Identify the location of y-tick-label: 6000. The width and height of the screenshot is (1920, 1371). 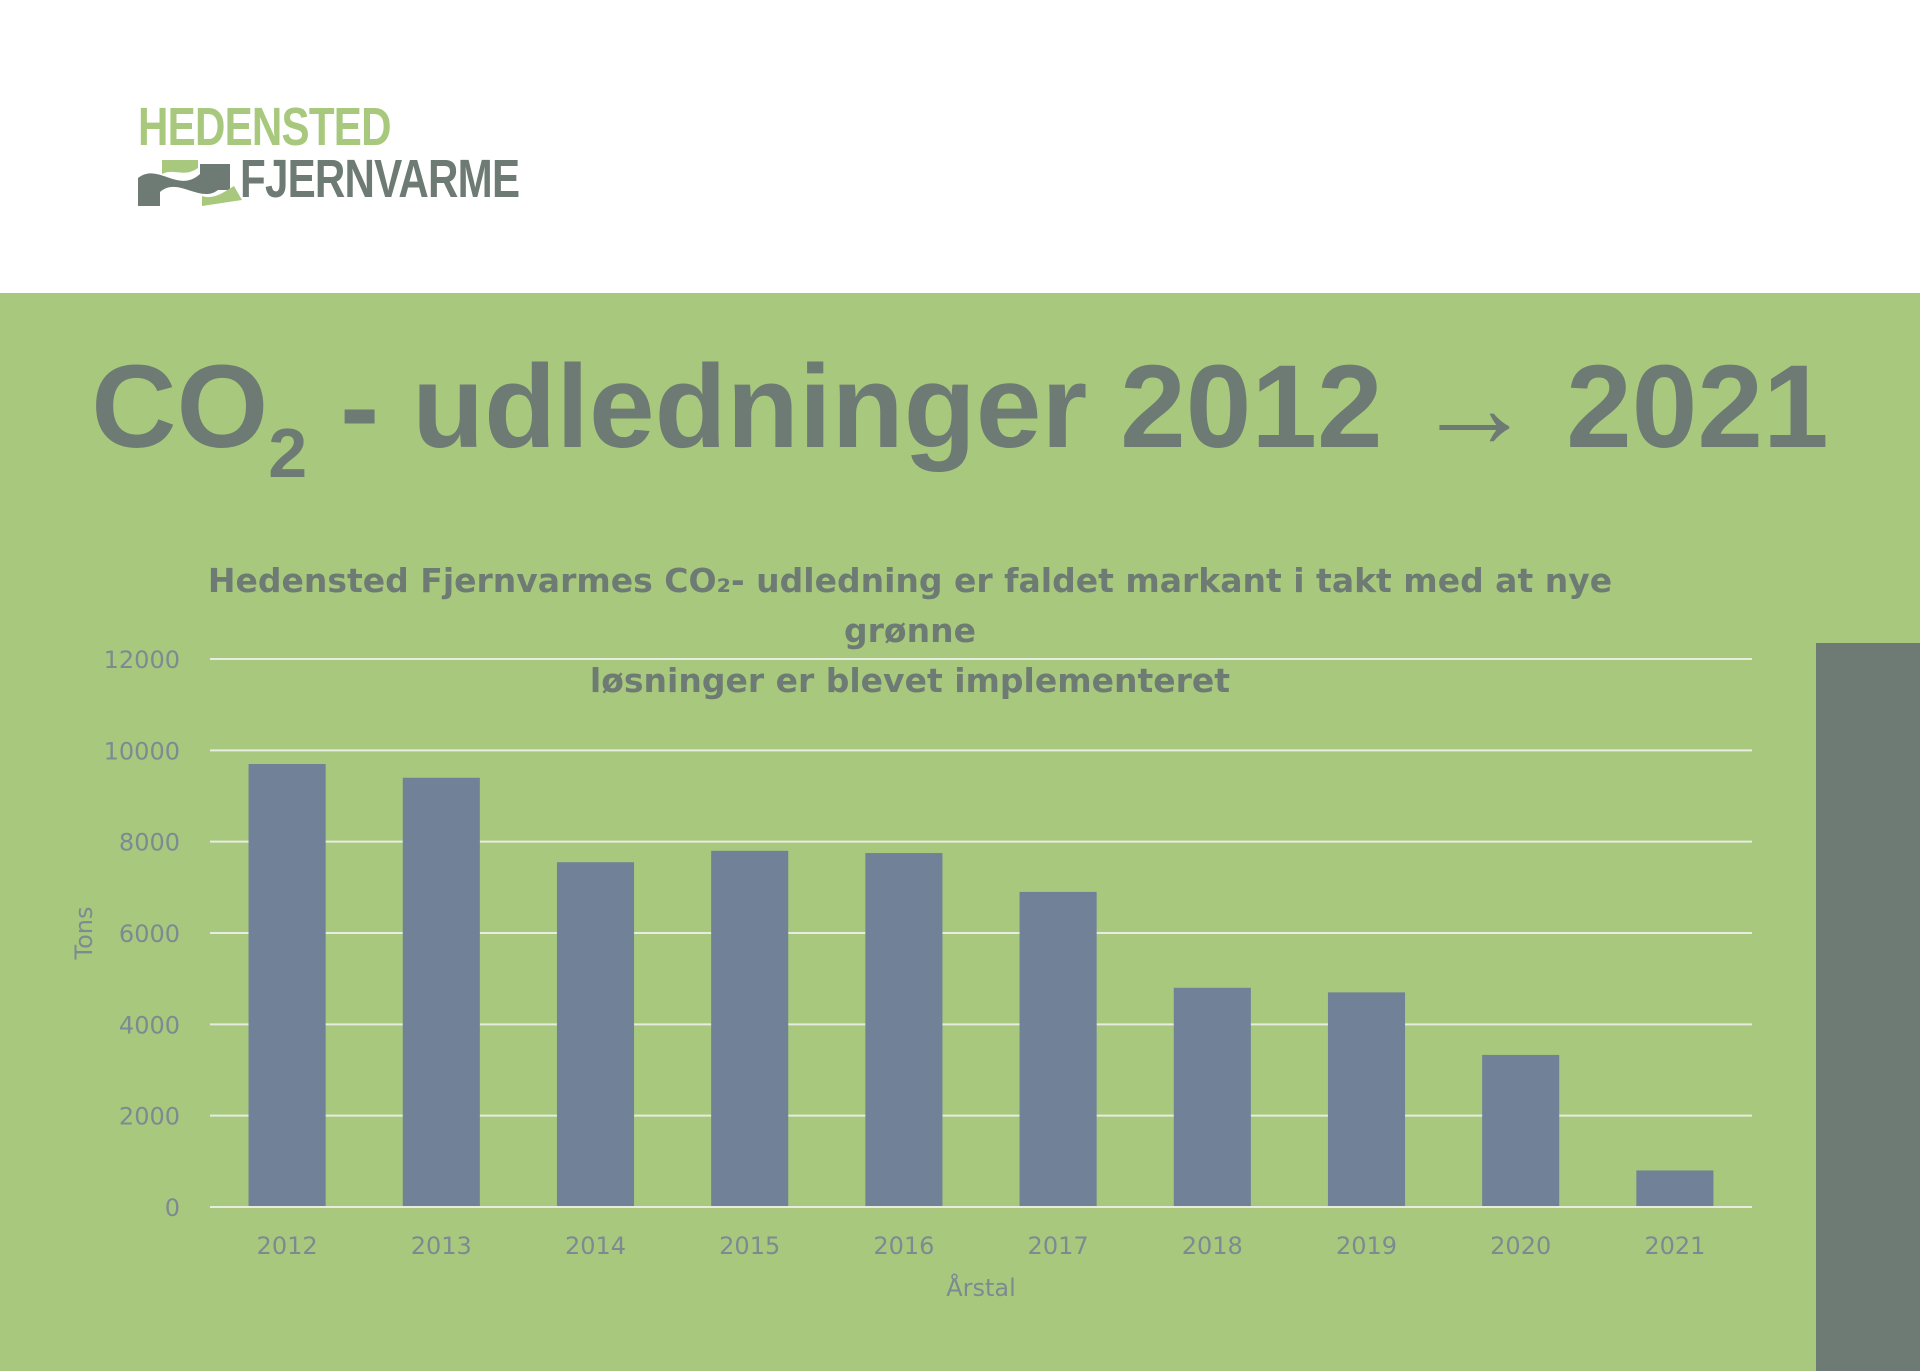
(149, 934).